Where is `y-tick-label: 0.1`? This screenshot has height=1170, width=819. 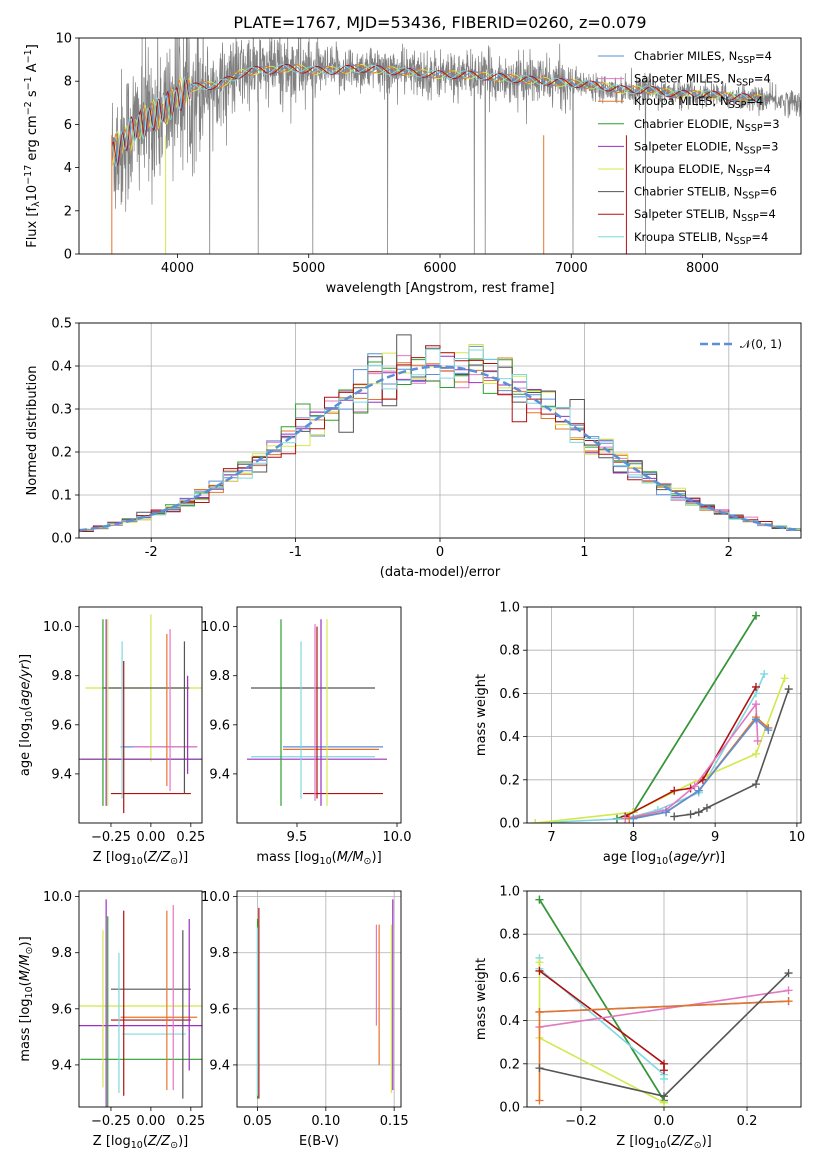 y-tick-label: 0.1 is located at coordinates (61, 496).